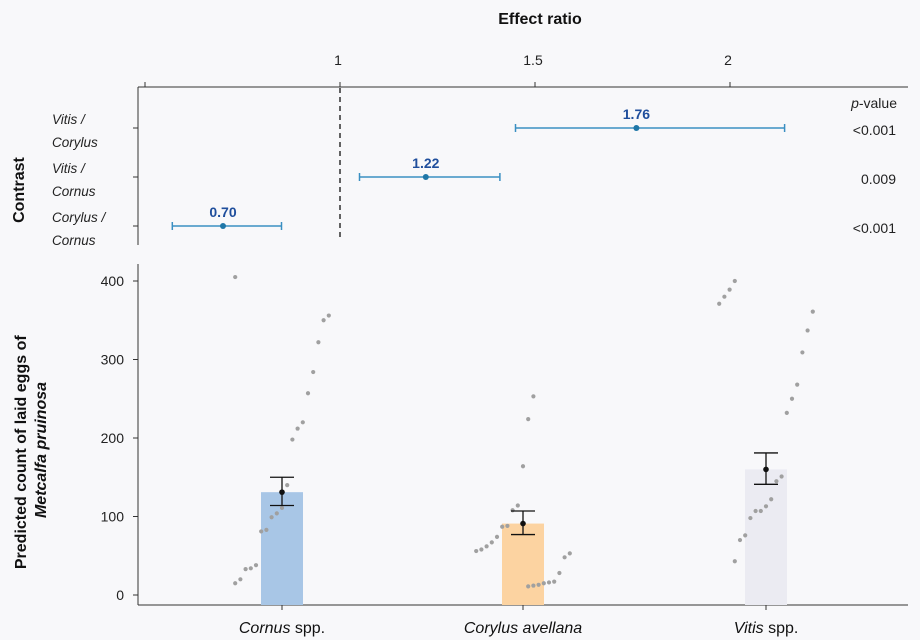  What do you see at coordinates (79, 217) in the screenshot?
I see `contrast-label-line1: Corylus /` at bounding box center [79, 217].